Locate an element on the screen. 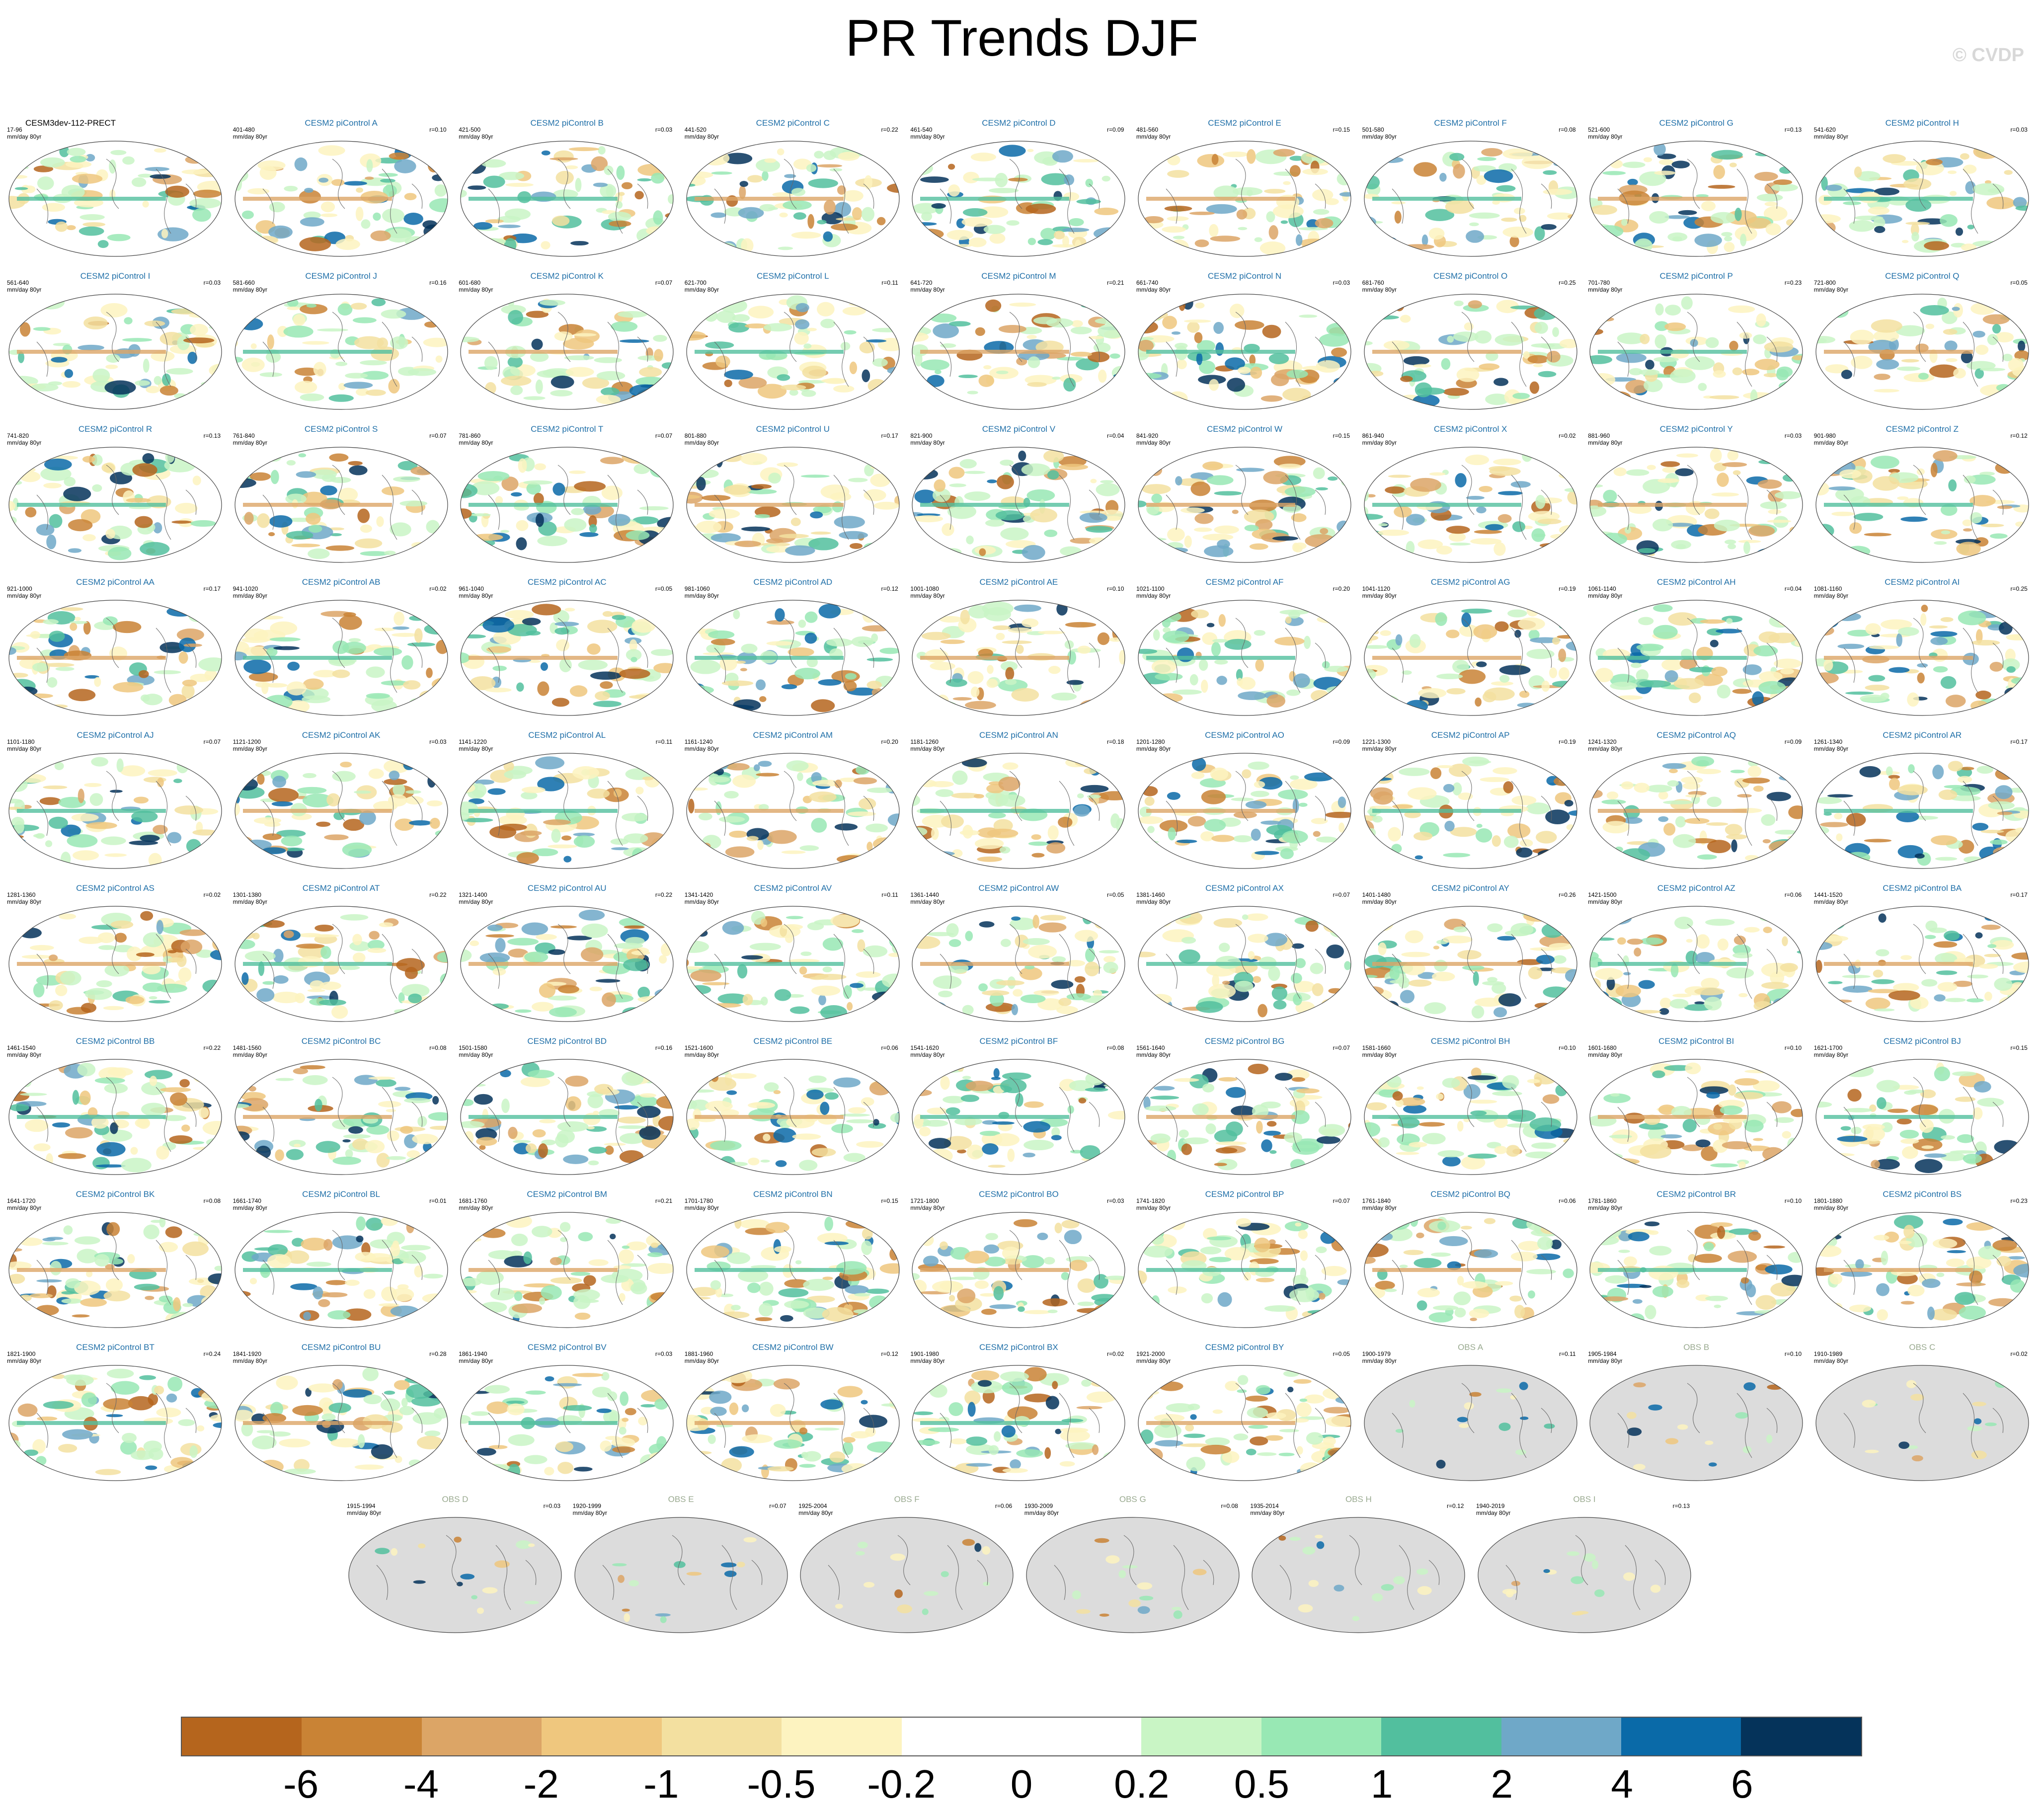 This screenshot has width=2044, height=1817. panel-title: CESM2 piControl BF is located at coordinates (1019, 1041).